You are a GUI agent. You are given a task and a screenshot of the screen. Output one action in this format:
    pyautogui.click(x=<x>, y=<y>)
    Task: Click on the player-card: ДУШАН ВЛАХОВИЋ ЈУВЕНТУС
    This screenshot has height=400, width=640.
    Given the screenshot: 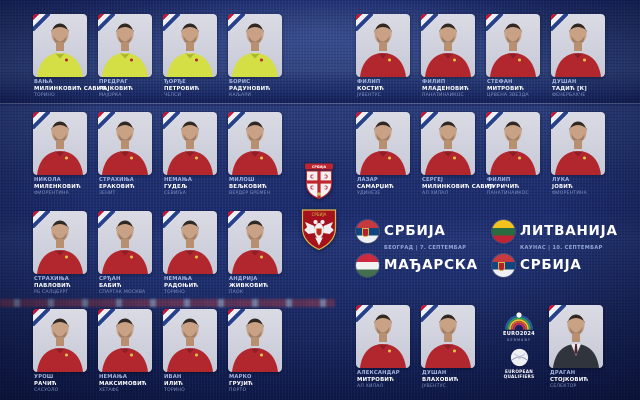 What is the action you would take?
    pyautogui.click(x=448, y=347)
    